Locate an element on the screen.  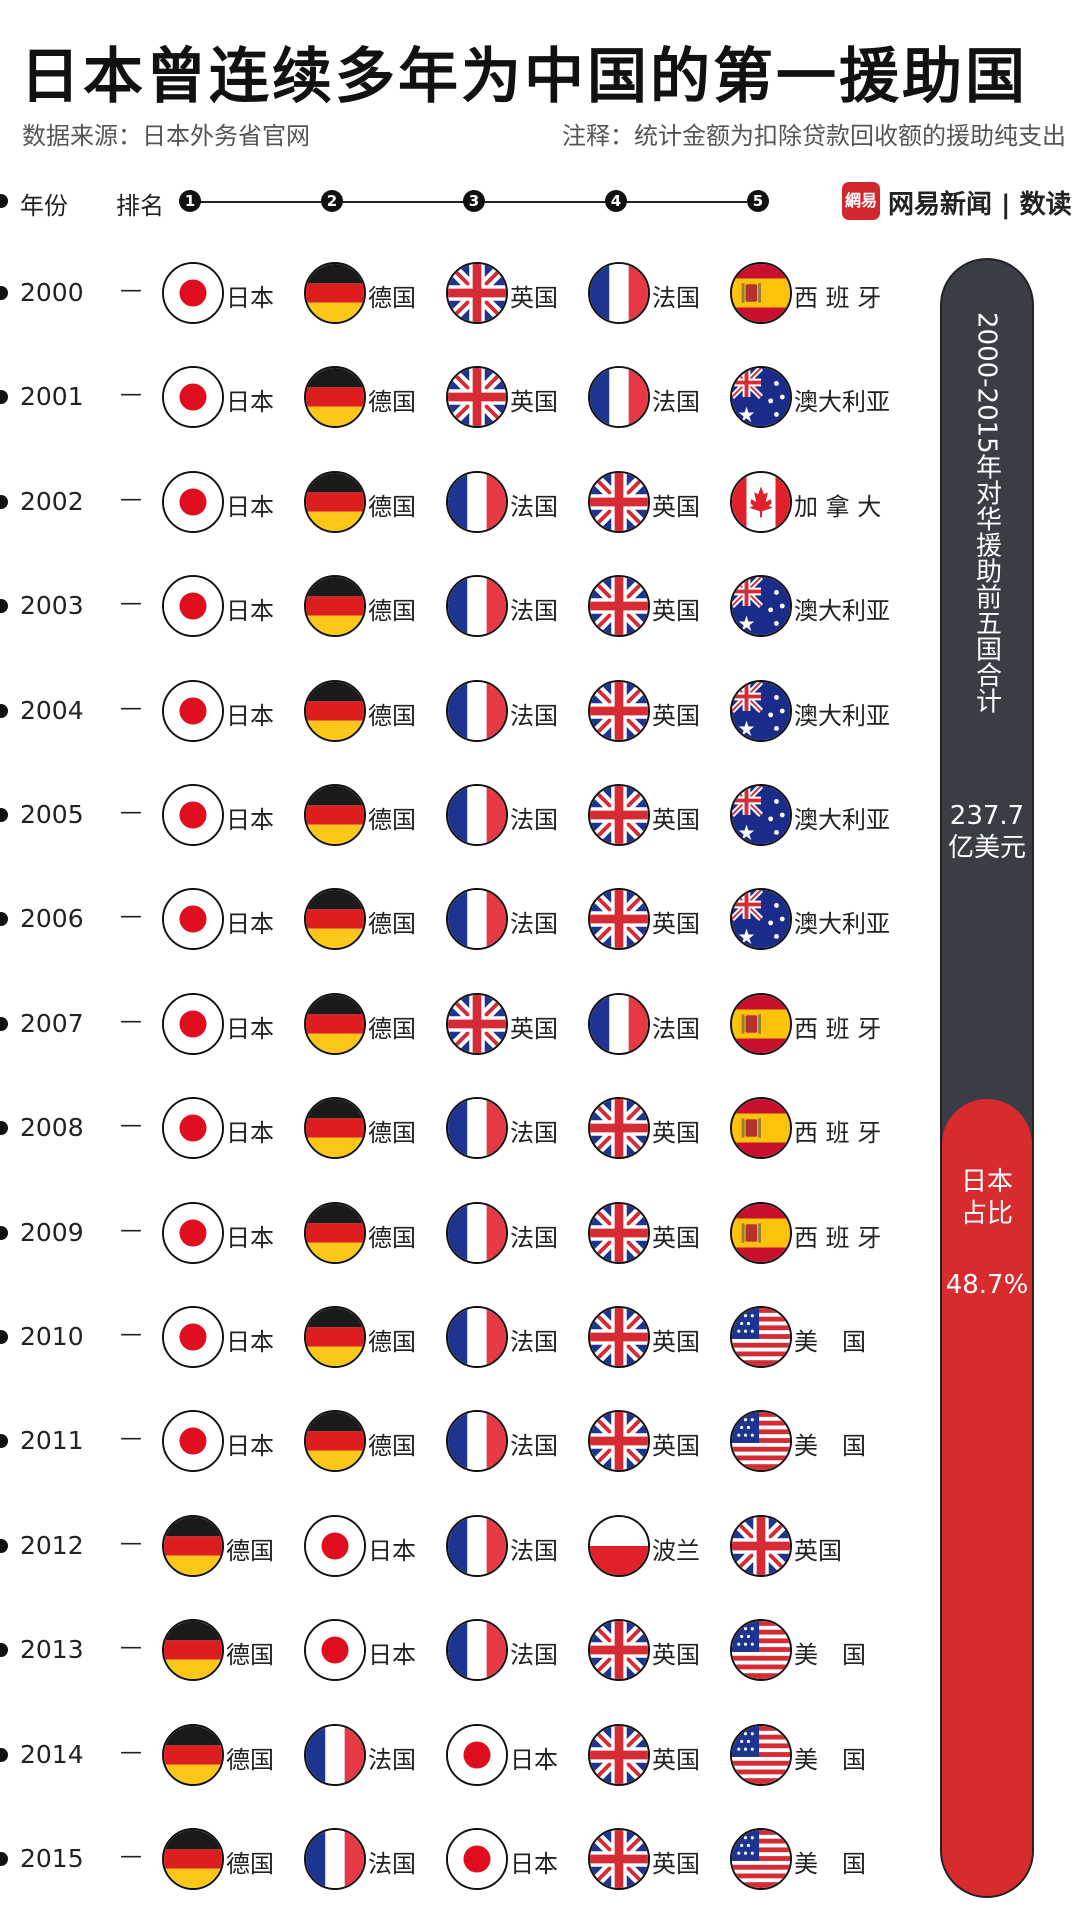
year-label: 2004 is located at coordinates (52, 710).